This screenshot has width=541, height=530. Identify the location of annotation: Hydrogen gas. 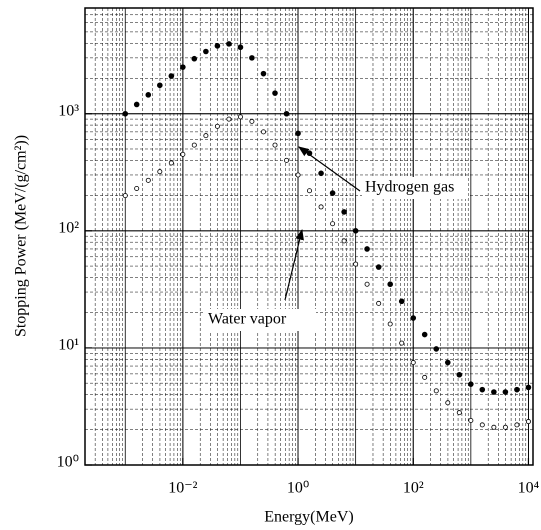
(409, 187).